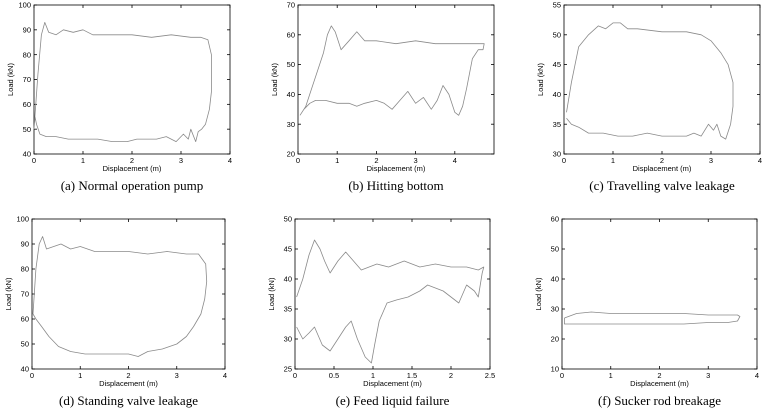 This screenshot has width=764, height=411. Describe the element at coordinates (128, 400) in the screenshot. I see `subfigure-caption: (d) Standing valve leakage` at that location.